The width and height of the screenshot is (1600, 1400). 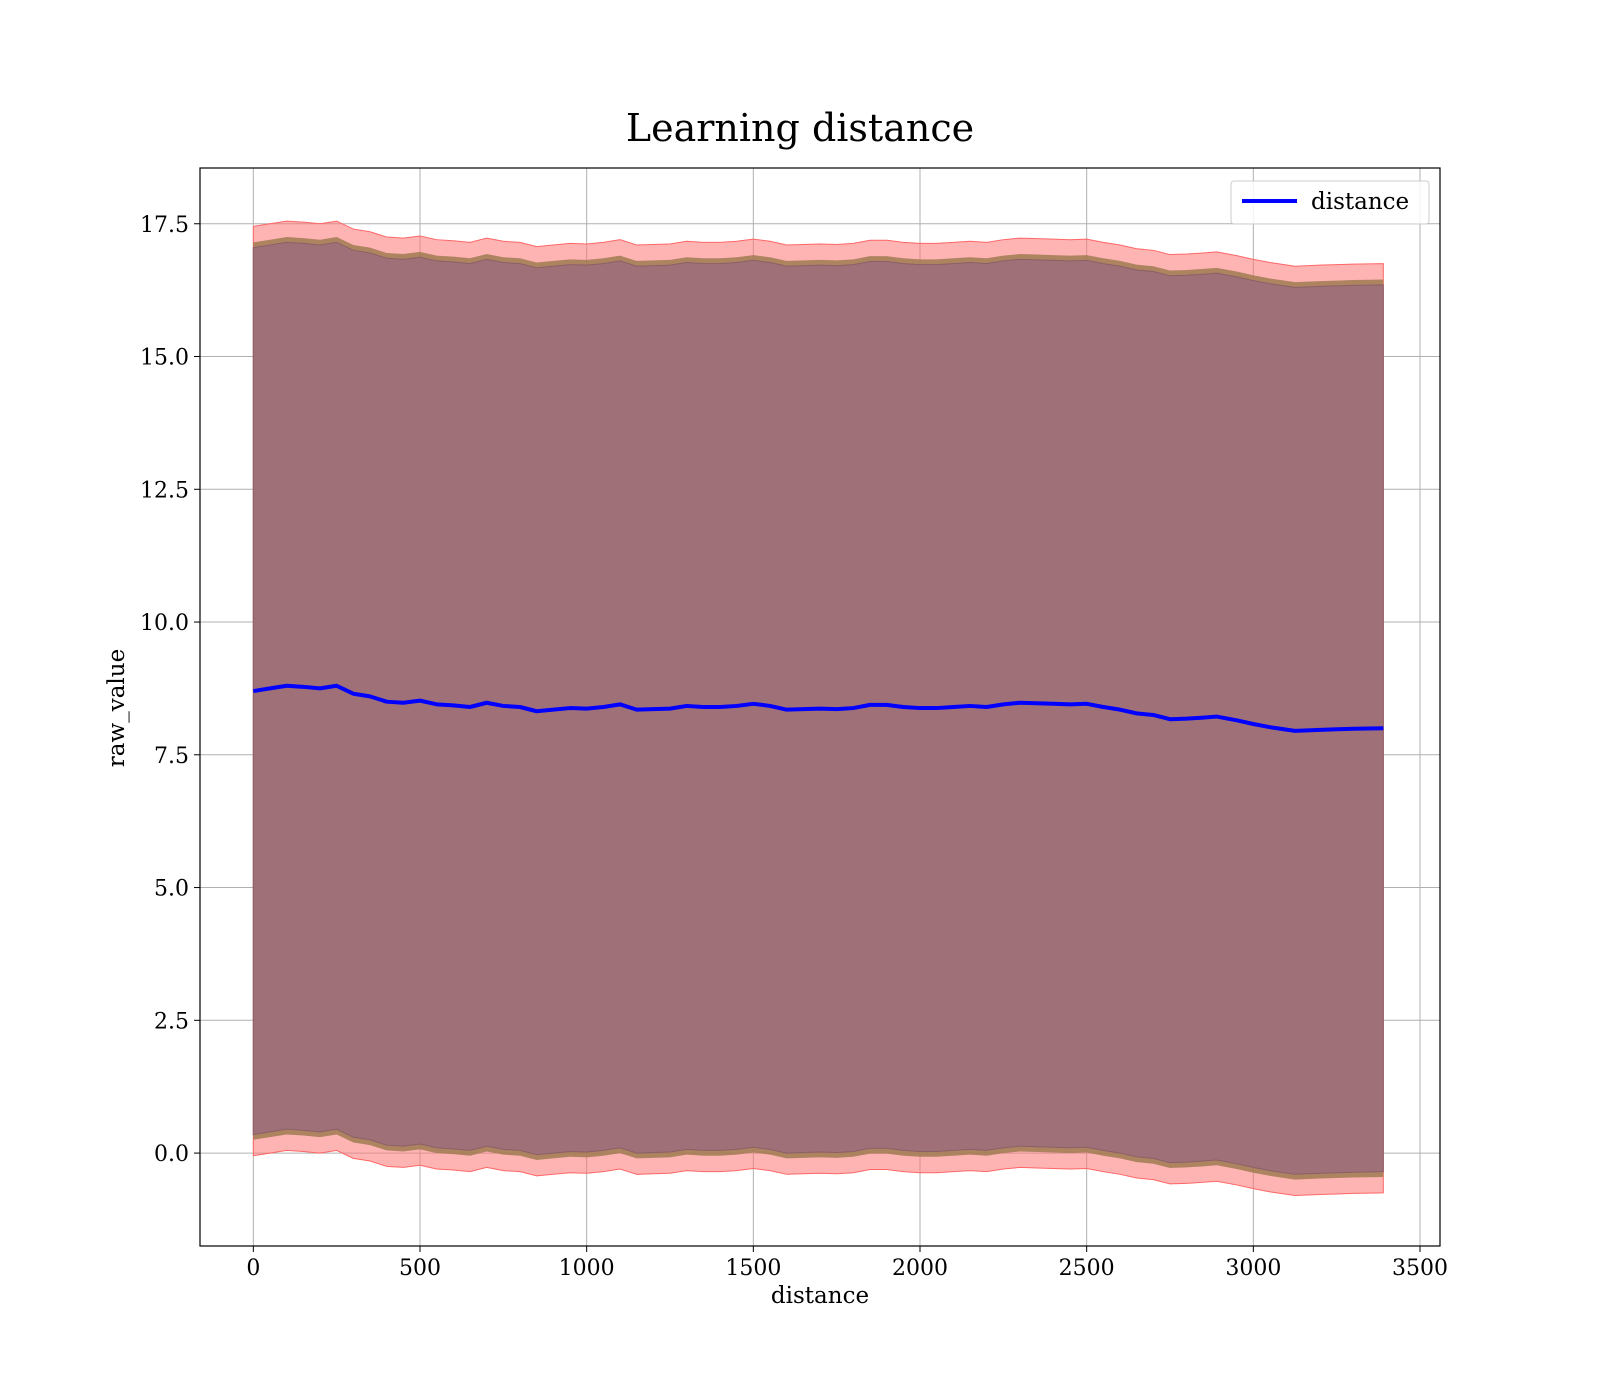 I want to click on y-tick-label: 15.0, so click(x=164, y=358).